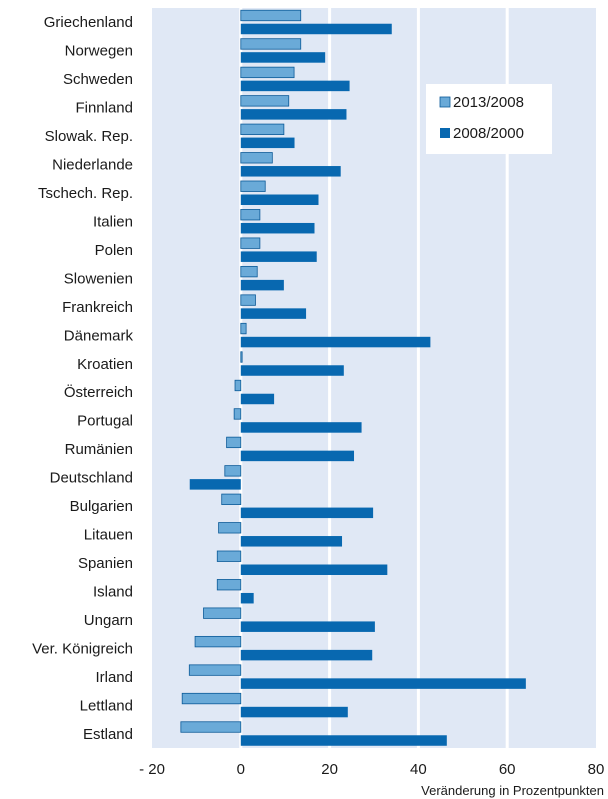 Image resolution: width=608 pixels, height=799 pixels. I want to click on category-label: Estland, so click(108, 734).